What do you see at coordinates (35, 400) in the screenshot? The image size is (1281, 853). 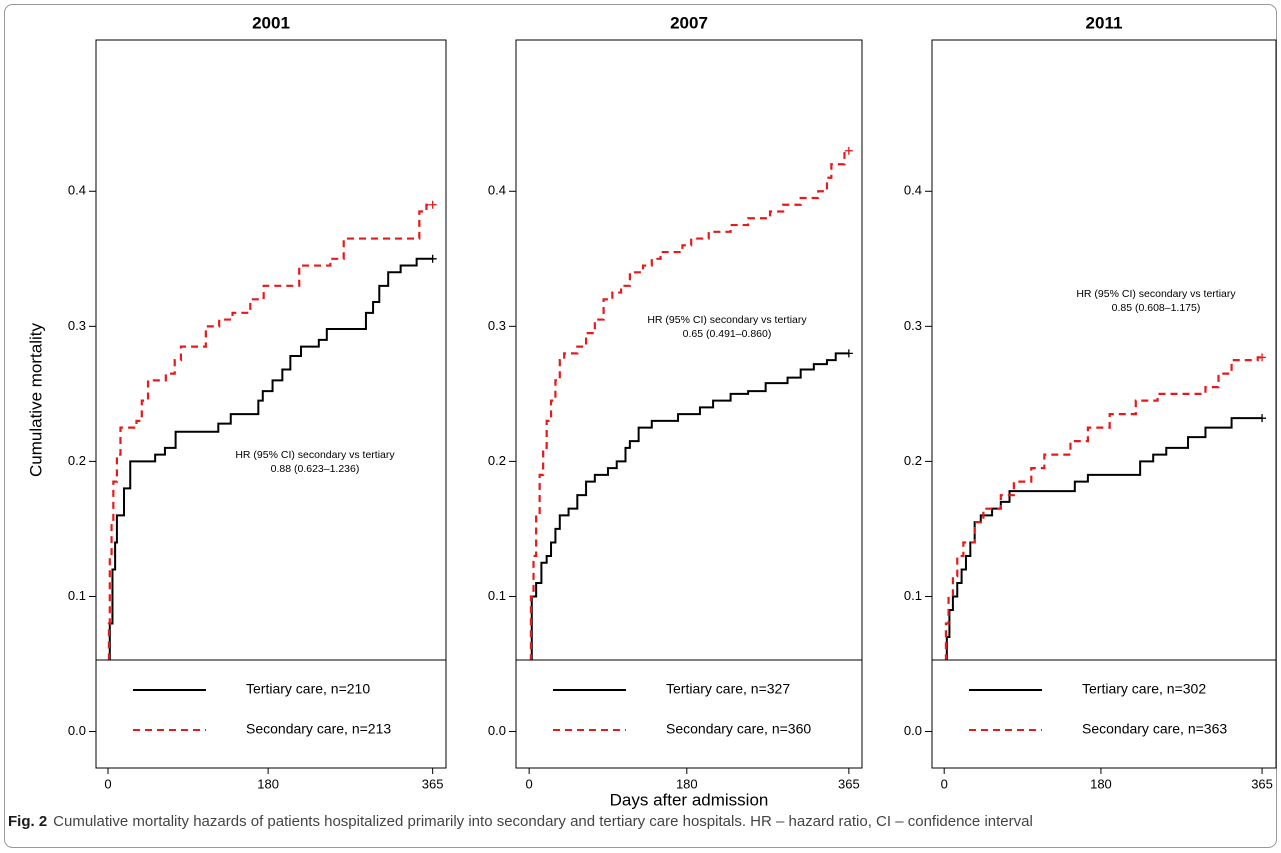 I see `y-axis-label: Cumulative mortality` at bounding box center [35, 400].